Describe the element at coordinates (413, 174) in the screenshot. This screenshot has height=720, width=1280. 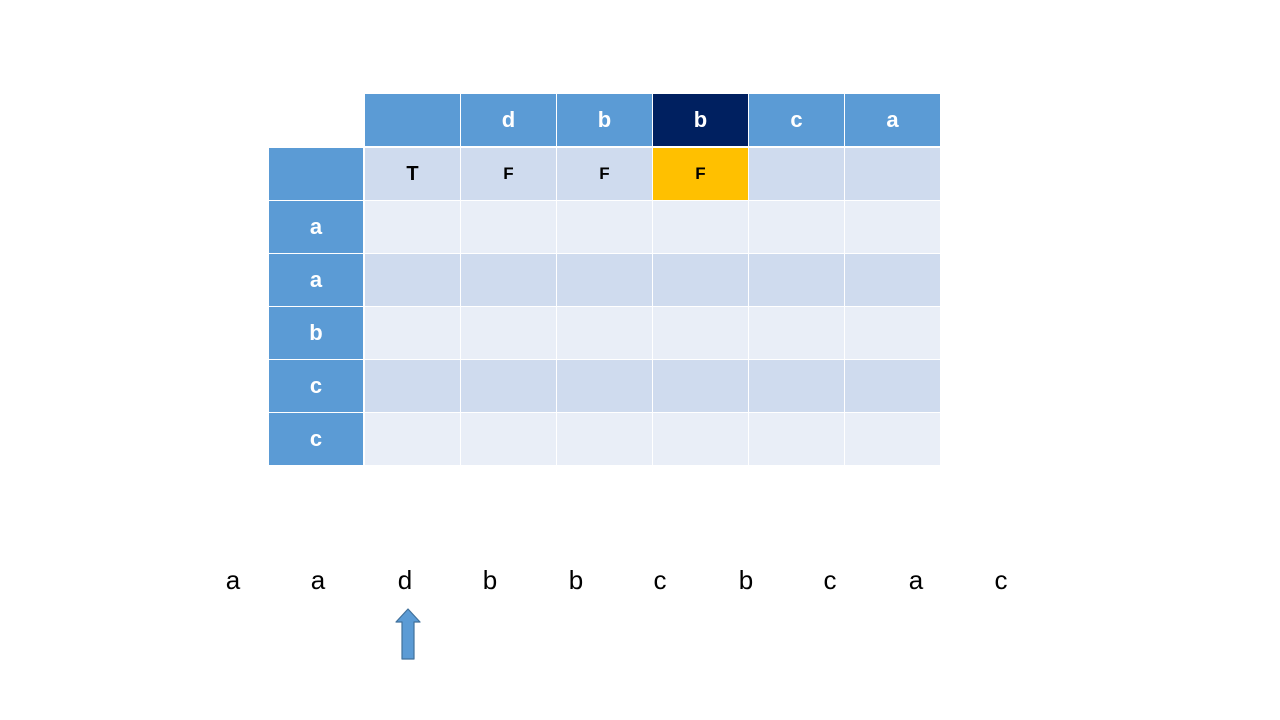
I see `table-cell: T` at that location.